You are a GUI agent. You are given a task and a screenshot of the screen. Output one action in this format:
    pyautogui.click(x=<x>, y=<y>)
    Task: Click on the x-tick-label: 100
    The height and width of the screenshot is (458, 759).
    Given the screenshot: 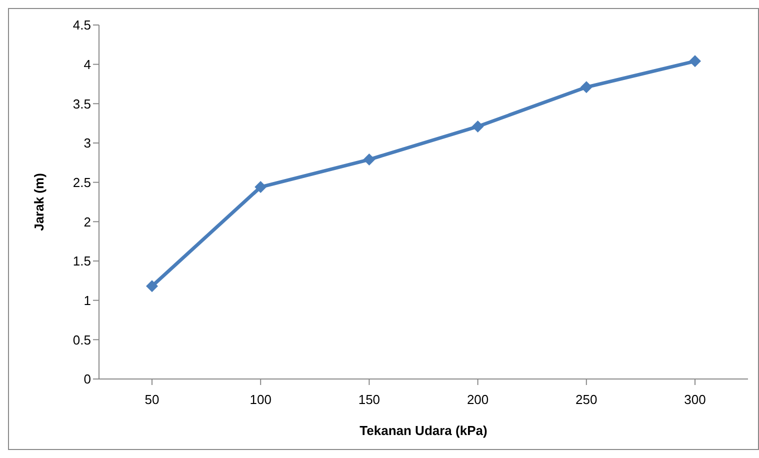 What is the action you would take?
    pyautogui.click(x=261, y=400)
    